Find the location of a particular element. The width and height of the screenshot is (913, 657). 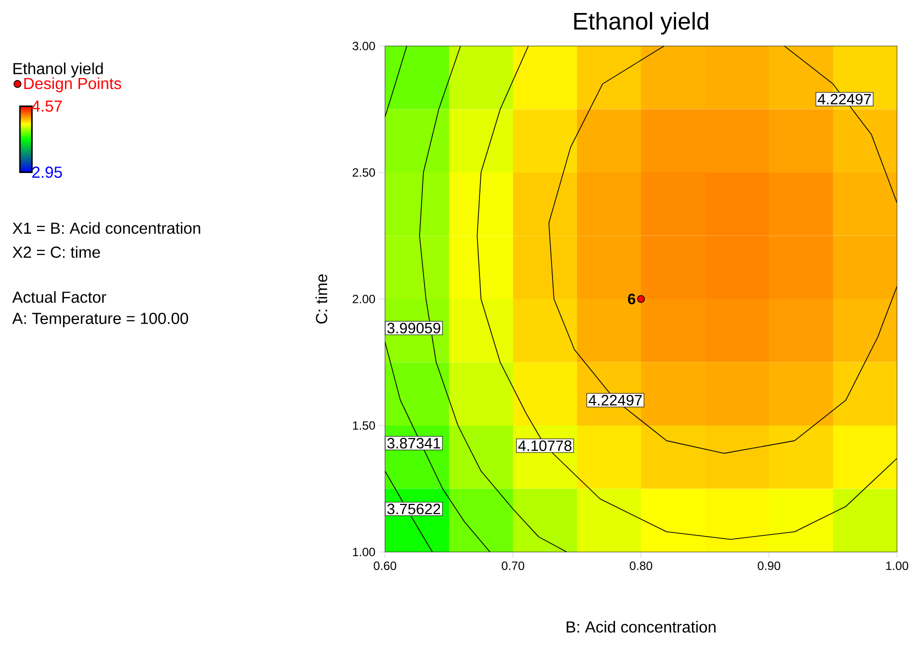

y-tick-label: 1.50 is located at coordinates (364, 425).